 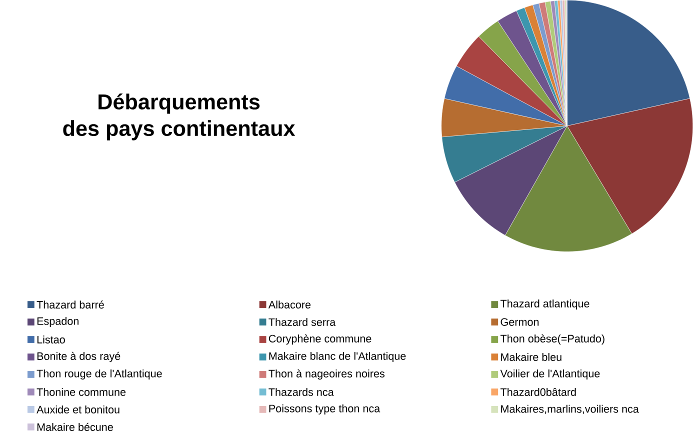 I want to click on legend-label: Germon, so click(x=519, y=322).